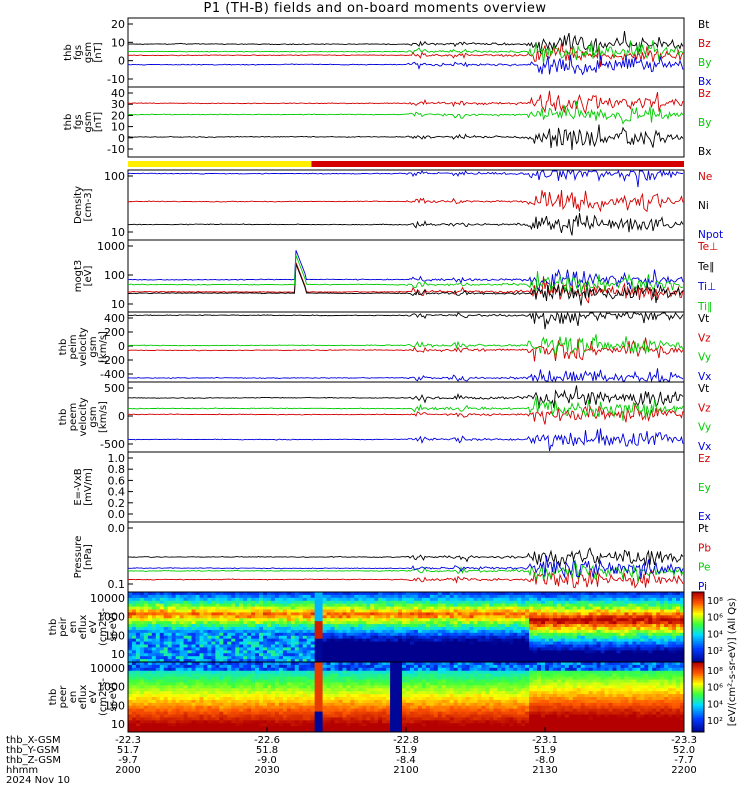  What do you see at coordinates (405, 283) in the screenshot?
I see `series-Te⊥` at bounding box center [405, 283].